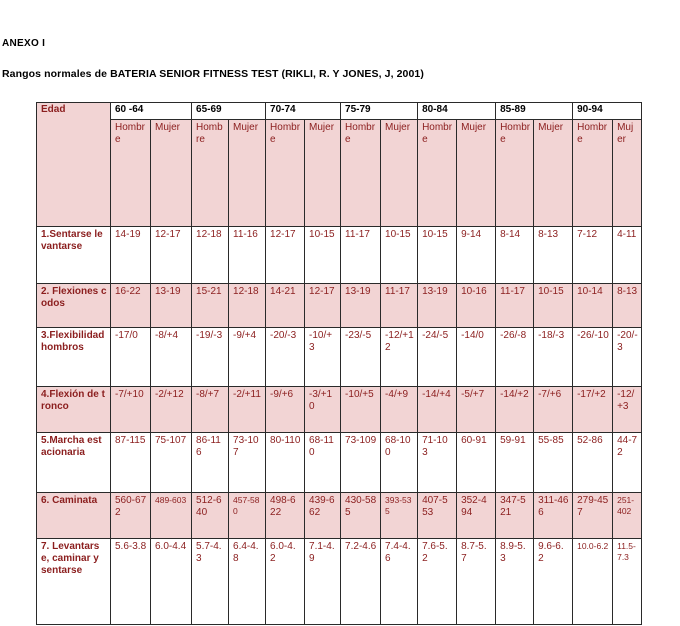 Image resolution: width=680 pixels, height=626 pixels. What do you see at coordinates (476, 409) in the screenshot?
I see `table-cell: -5/+7` at bounding box center [476, 409].